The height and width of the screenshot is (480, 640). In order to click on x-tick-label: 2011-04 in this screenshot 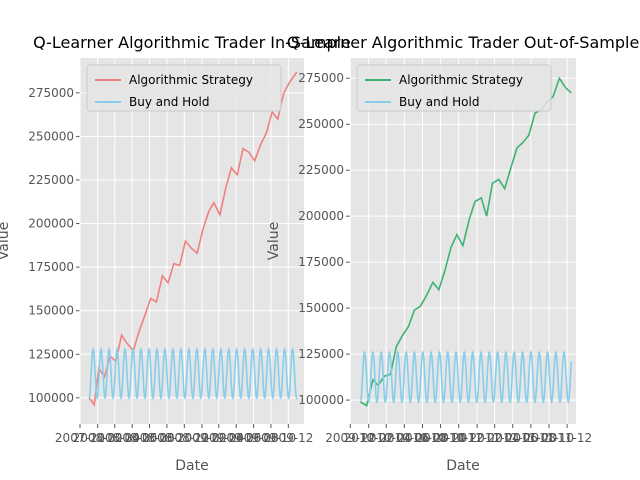, I will do `click(495, 438)`.